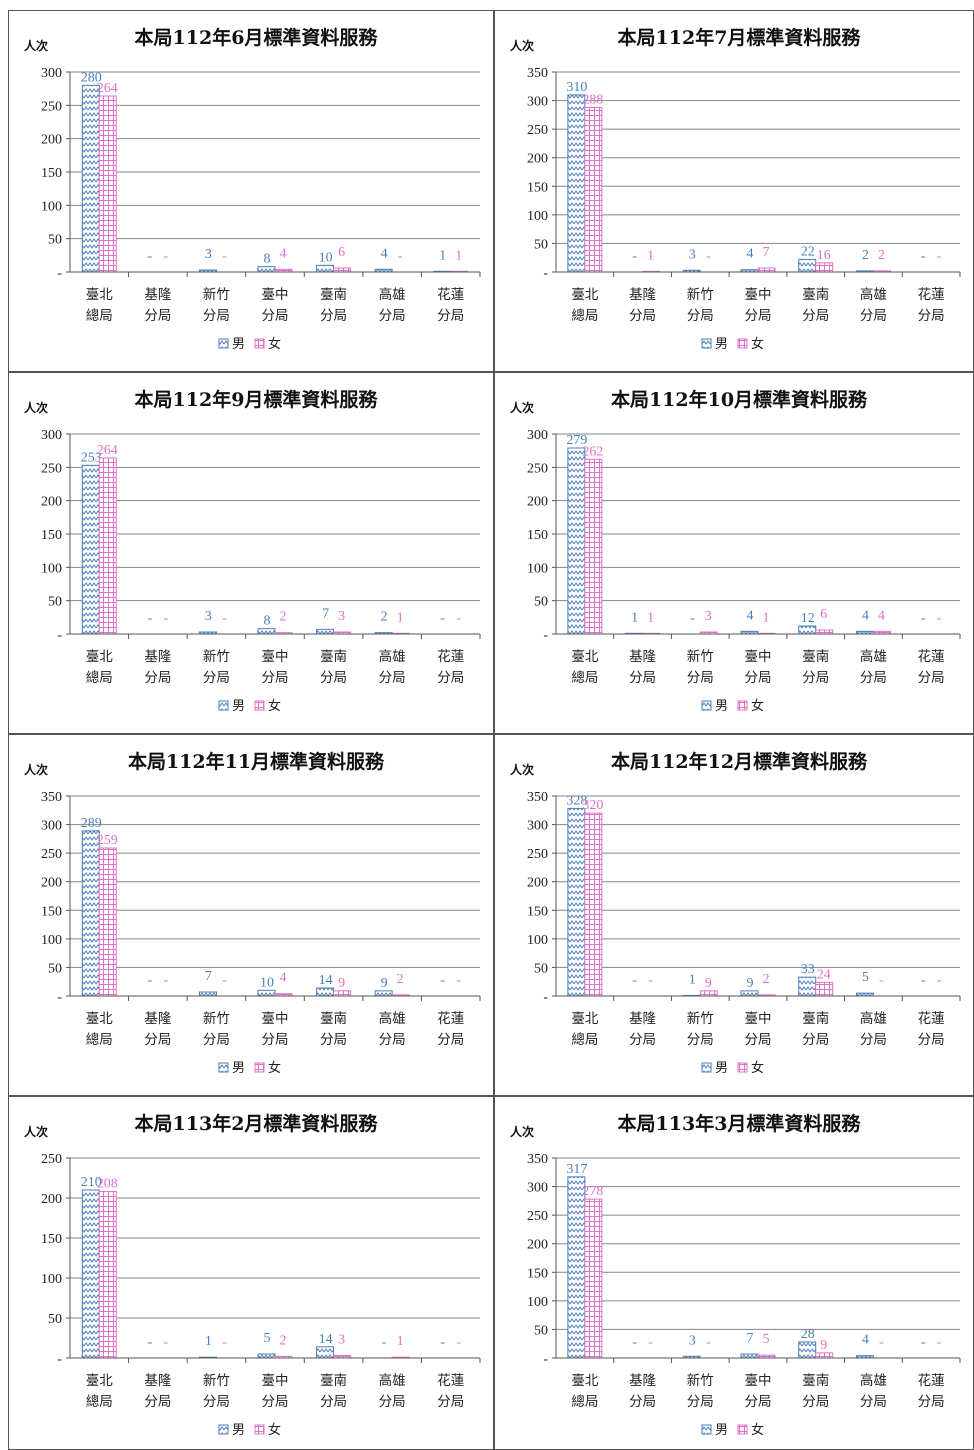 This screenshot has width=974, height=1450. Describe the element at coordinates (824, 255) in the screenshot. I see `data-label-female: 16` at that location.